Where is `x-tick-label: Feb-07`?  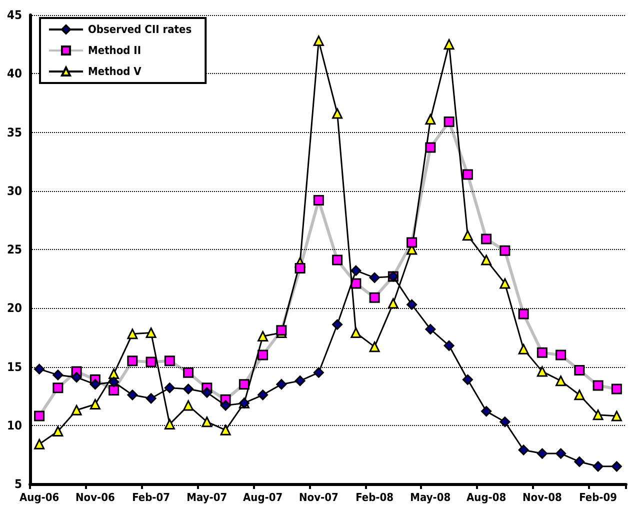
x-tick-label: Feb-07 is located at coordinates (151, 497).